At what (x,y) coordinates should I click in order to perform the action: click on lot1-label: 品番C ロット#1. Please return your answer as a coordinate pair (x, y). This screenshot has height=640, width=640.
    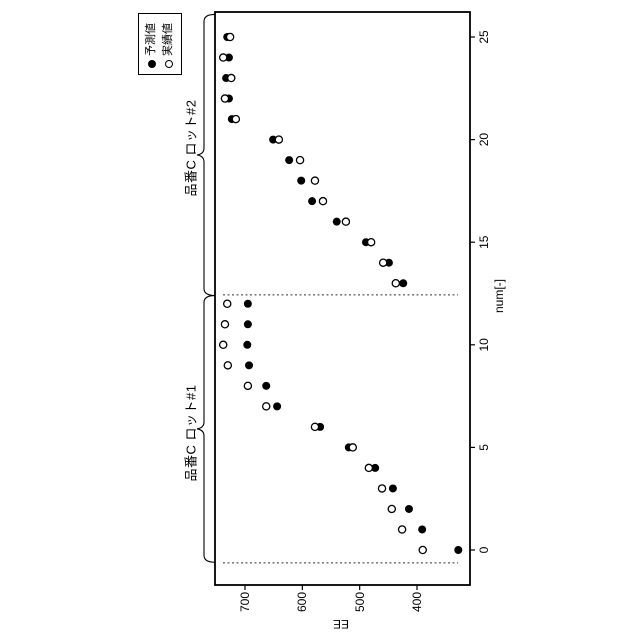
    Looking at the image, I should click on (191, 433).